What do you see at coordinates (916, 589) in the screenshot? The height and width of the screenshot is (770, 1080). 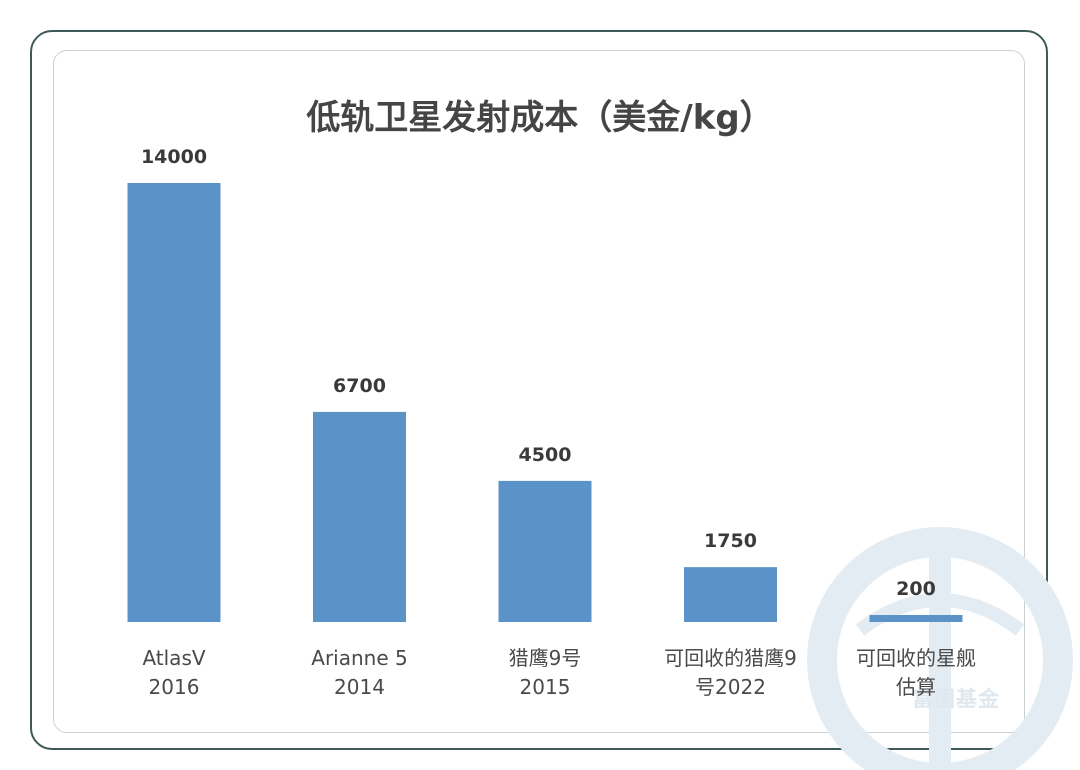 I see `value-label-4: 200` at bounding box center [916, 589].